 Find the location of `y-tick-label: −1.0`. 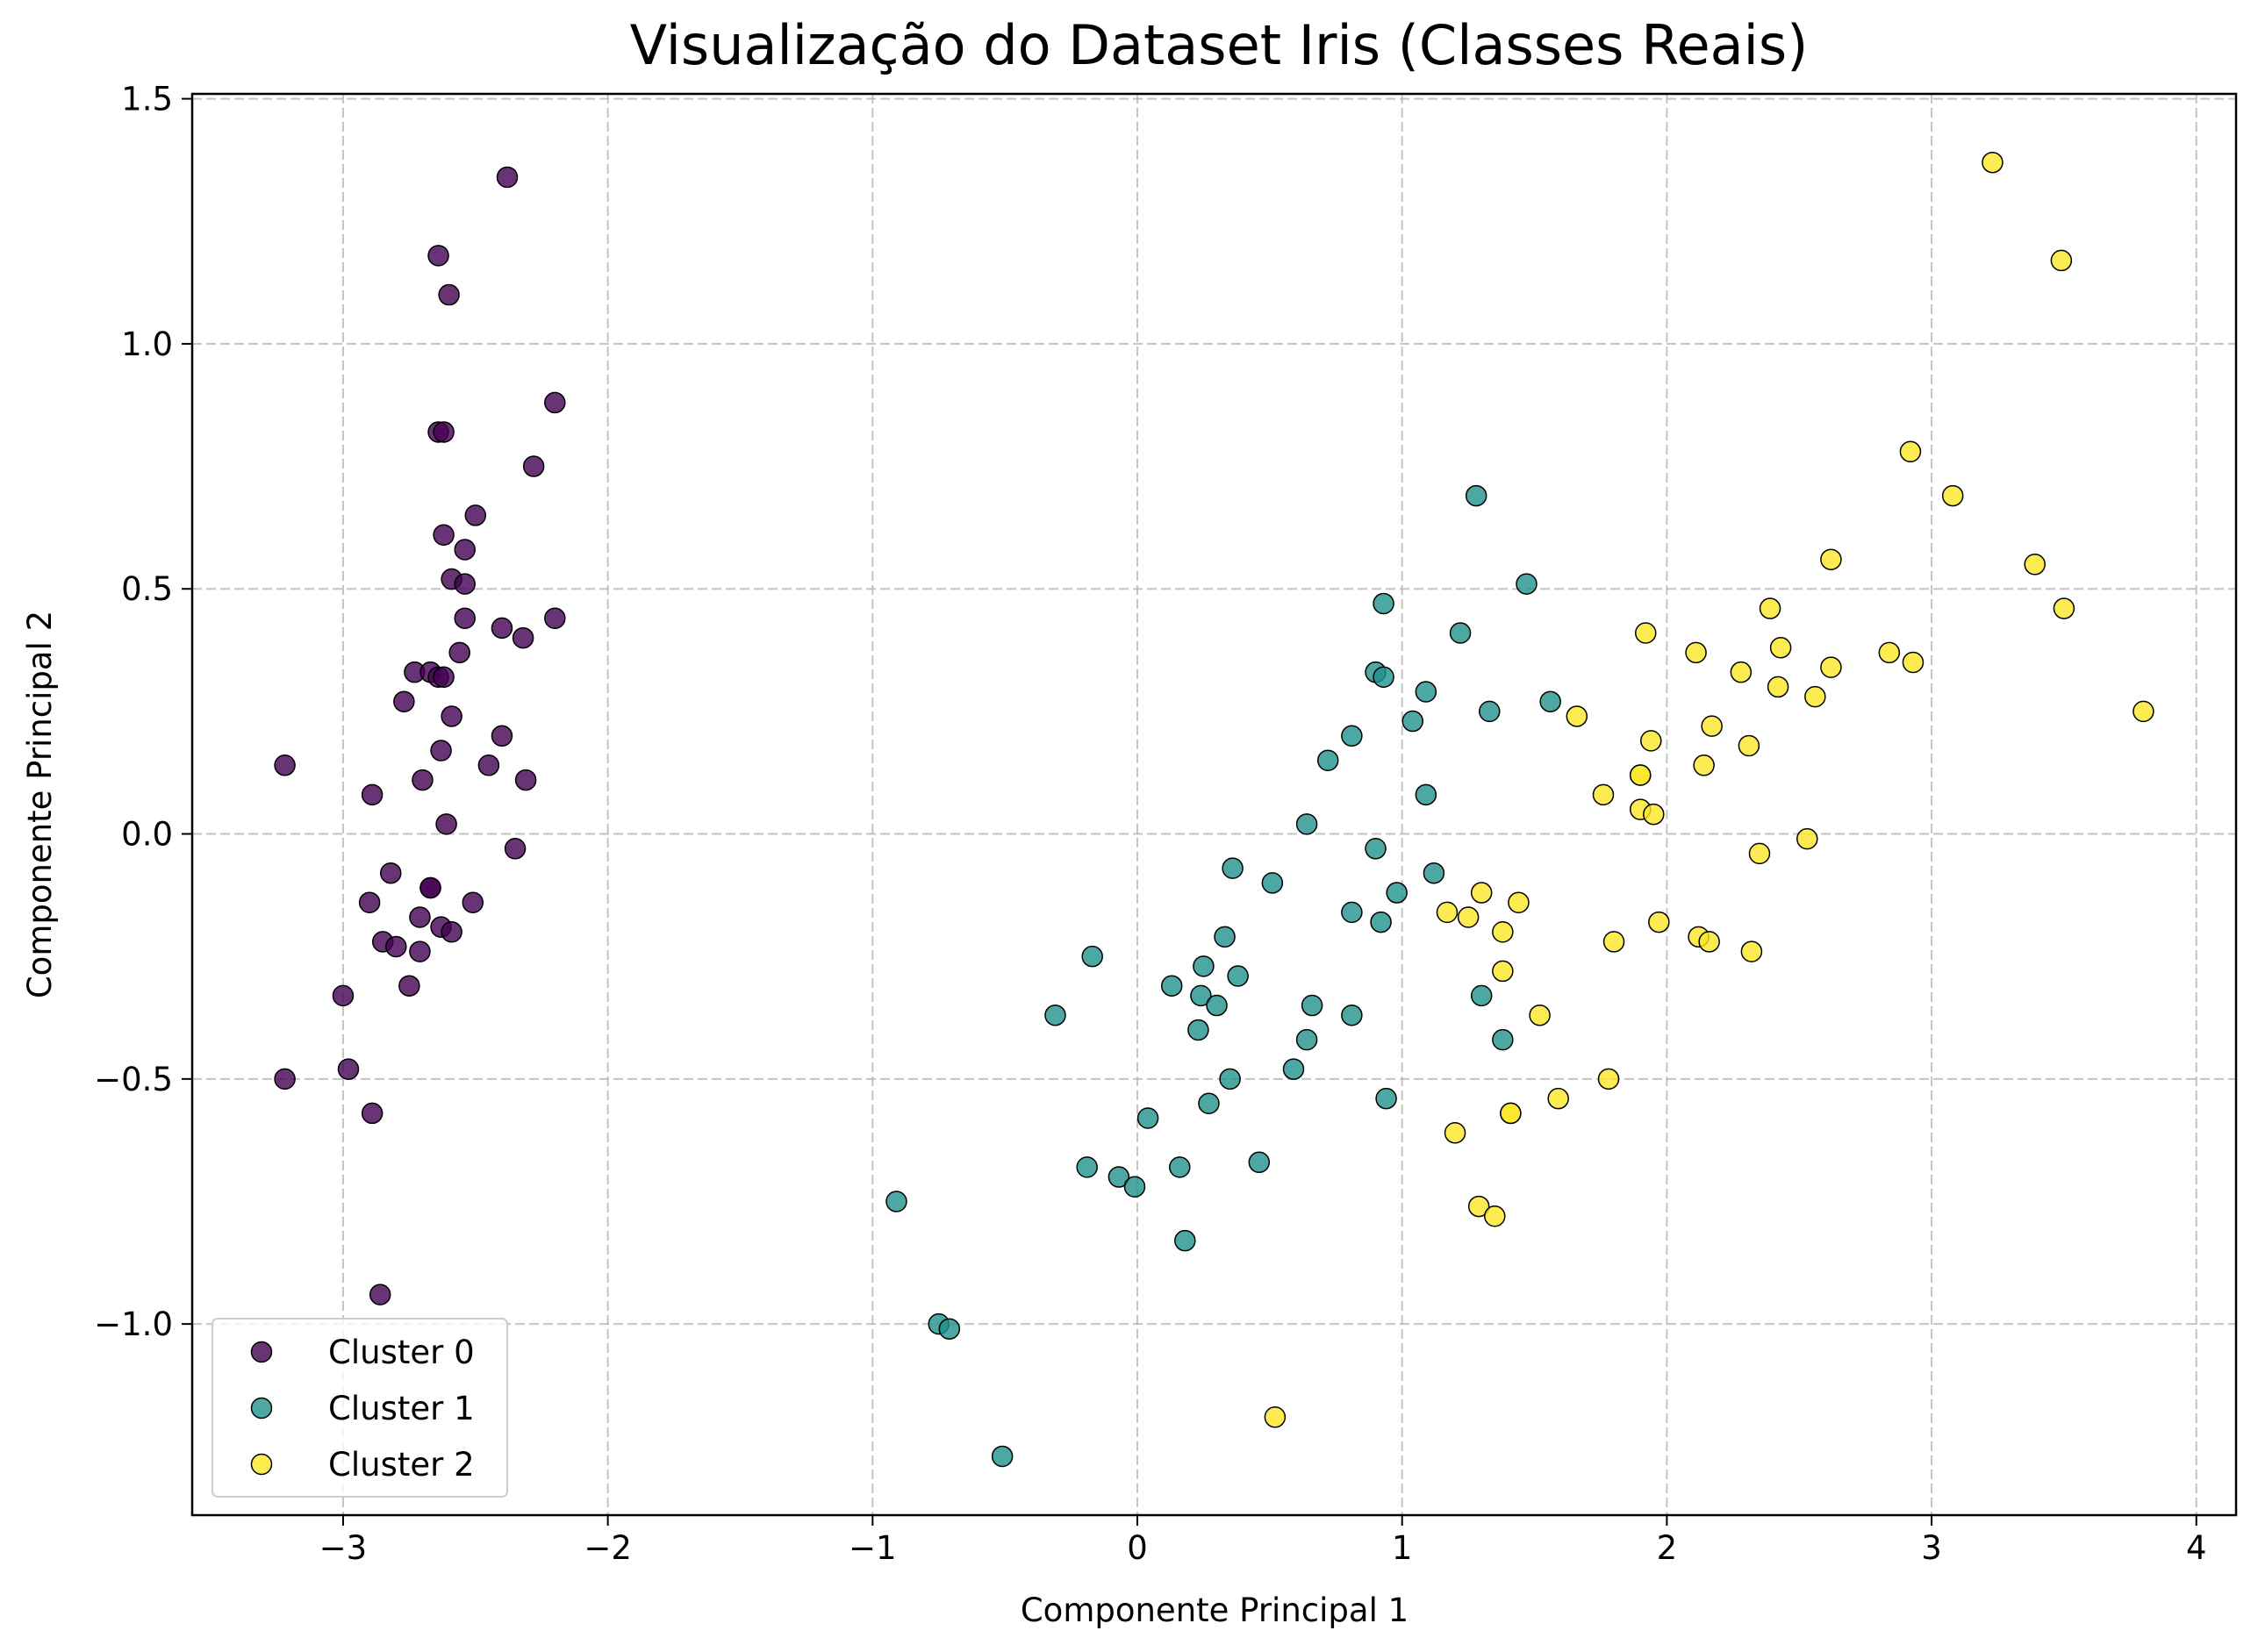

y-tick-label: −1.0 is located at coordinates (133, 1324).